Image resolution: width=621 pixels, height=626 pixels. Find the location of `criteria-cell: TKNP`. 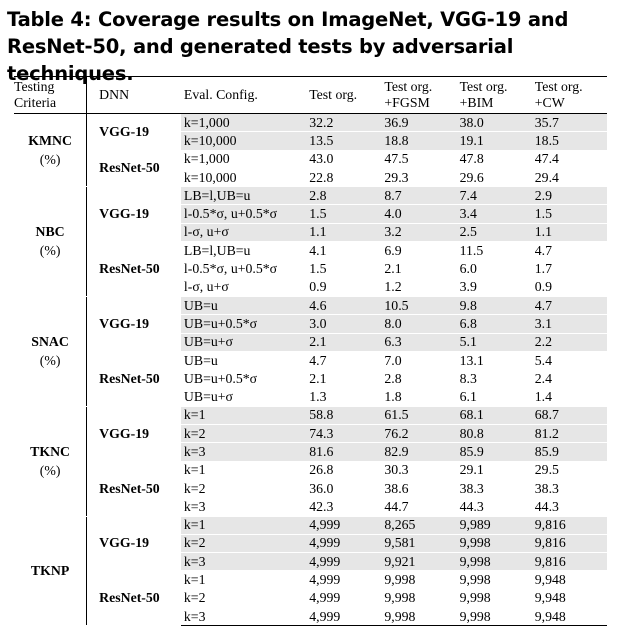

criteria-cell: TKNP is located at coordinates (51, 570).